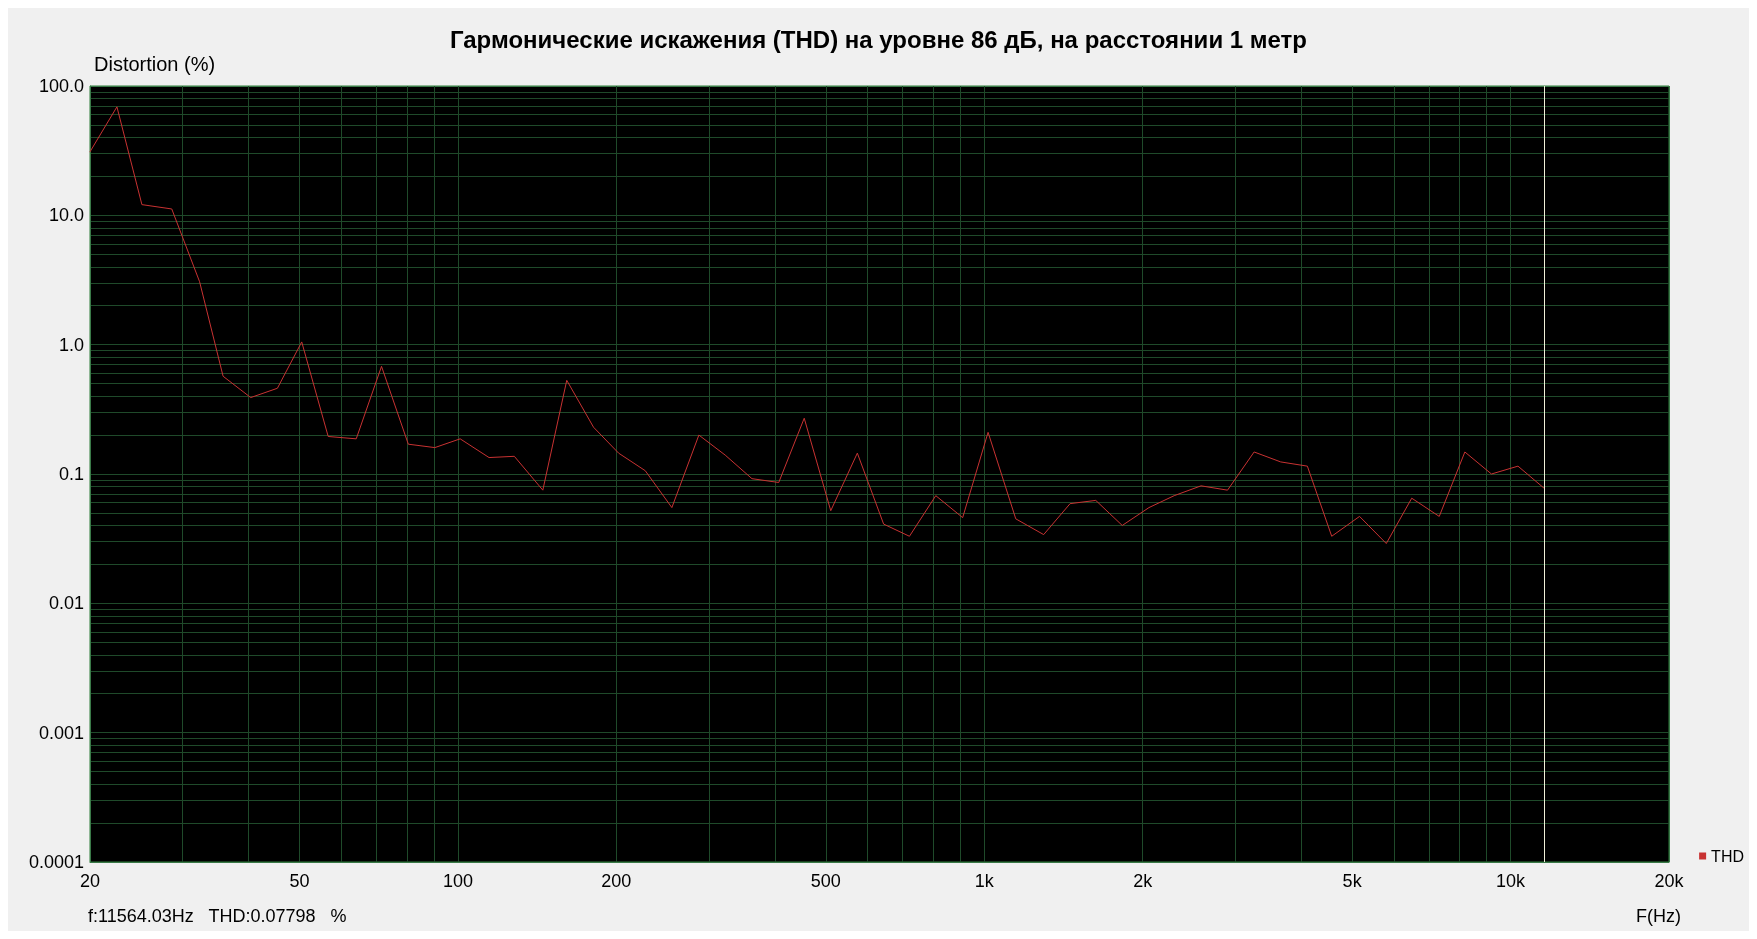 This screenshot has height=939, width=1757. What do you see at coordinates (61, 732) in the screenshot?
I see `y-tick-label: 0.001` at bounding box center [61, 732].